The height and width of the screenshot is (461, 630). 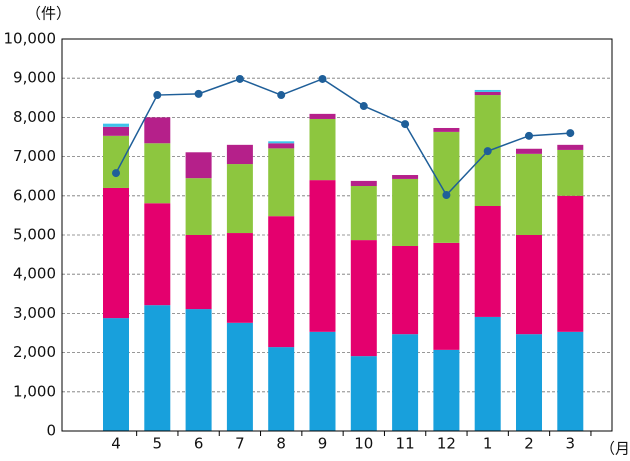 I want to click on x-tick-label: 11, so click(x=405, y=444).